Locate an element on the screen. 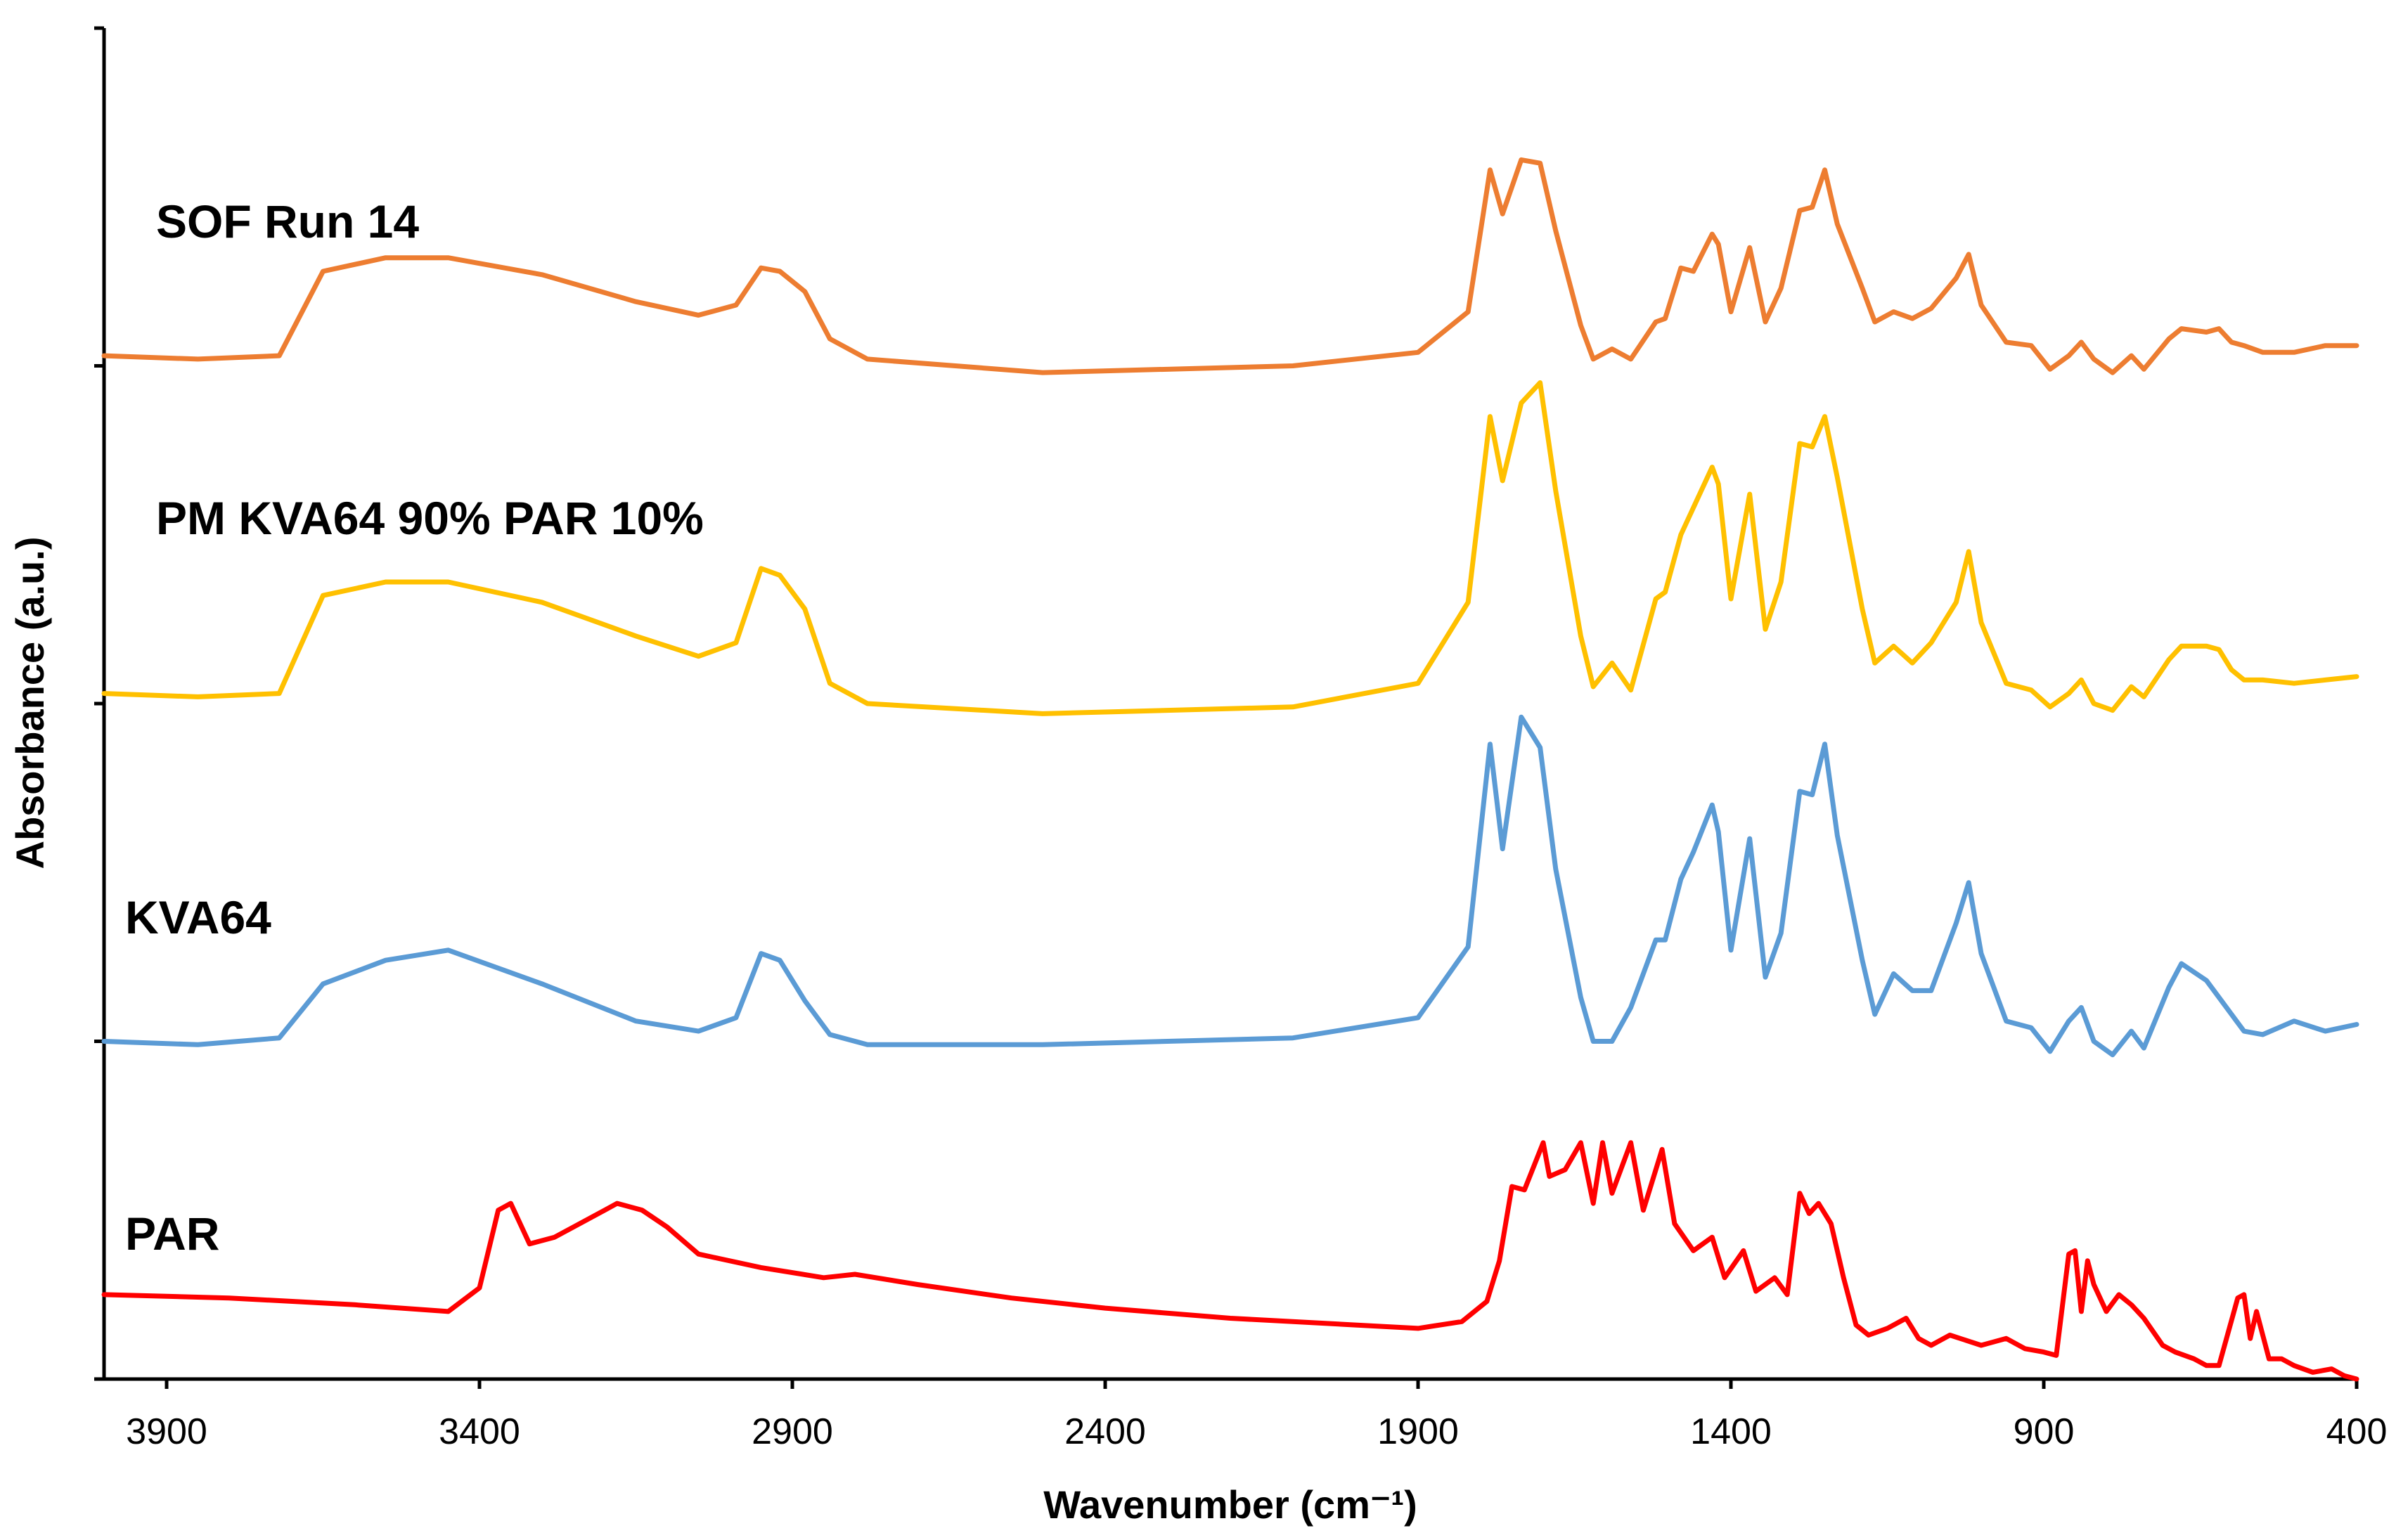 The width and height of the screenshot is (2396, 1540). x-tick-label-3400: 3400 is located at coordinates (479, 1431).